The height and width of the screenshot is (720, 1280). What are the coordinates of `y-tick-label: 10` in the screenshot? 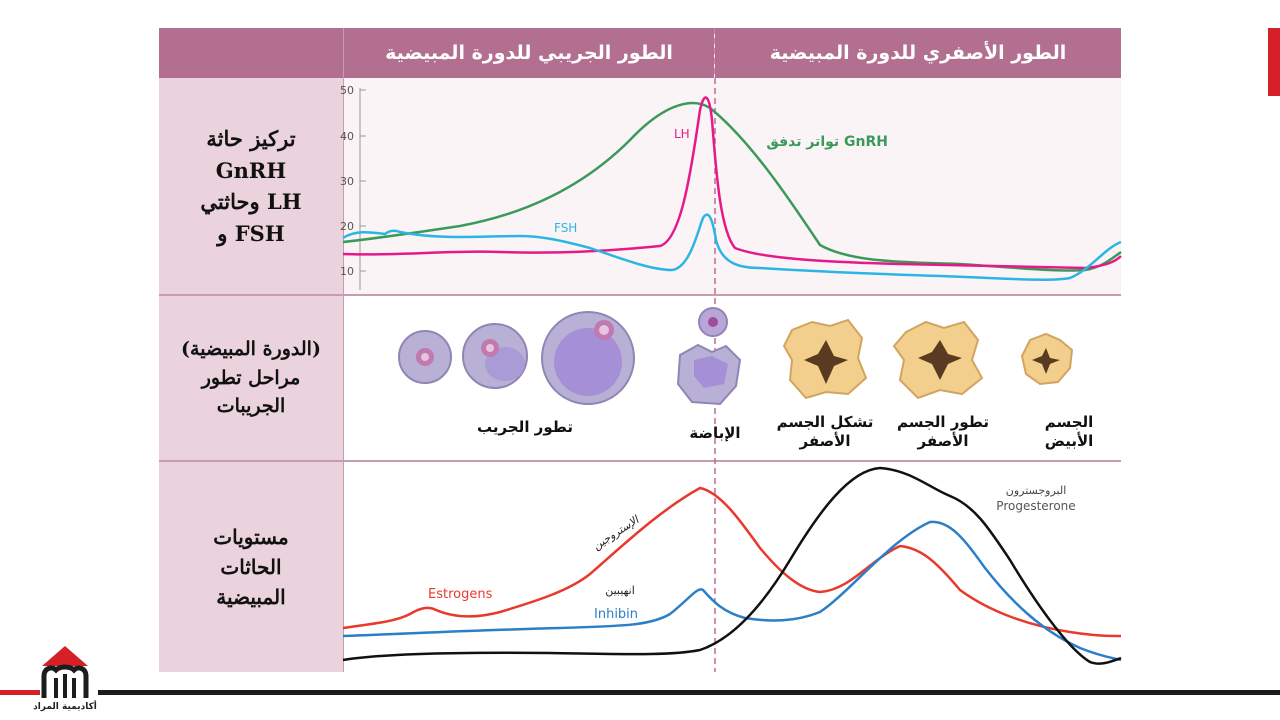 It's located at (347, 271).